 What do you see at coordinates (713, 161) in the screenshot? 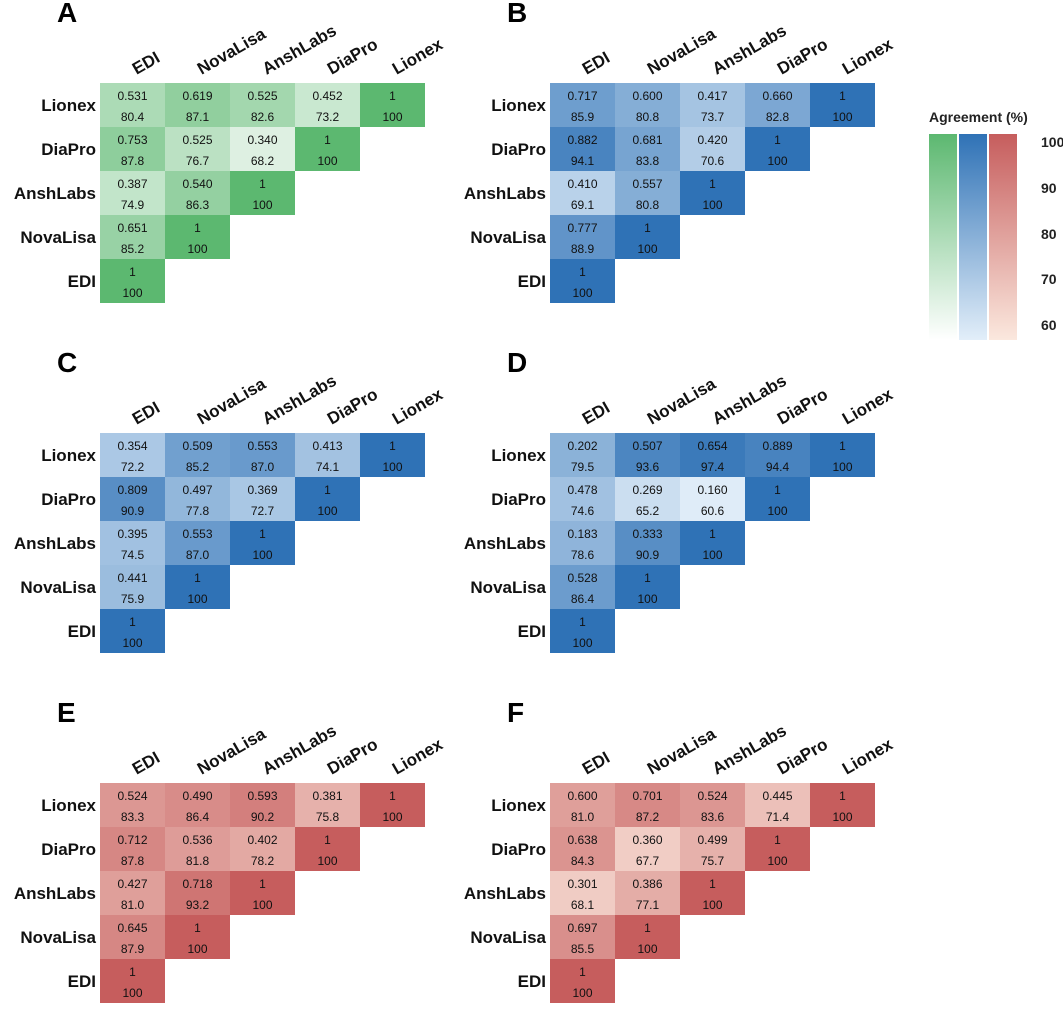
I see `cell-agreement: 70.6` at bounding box center [713, 161].